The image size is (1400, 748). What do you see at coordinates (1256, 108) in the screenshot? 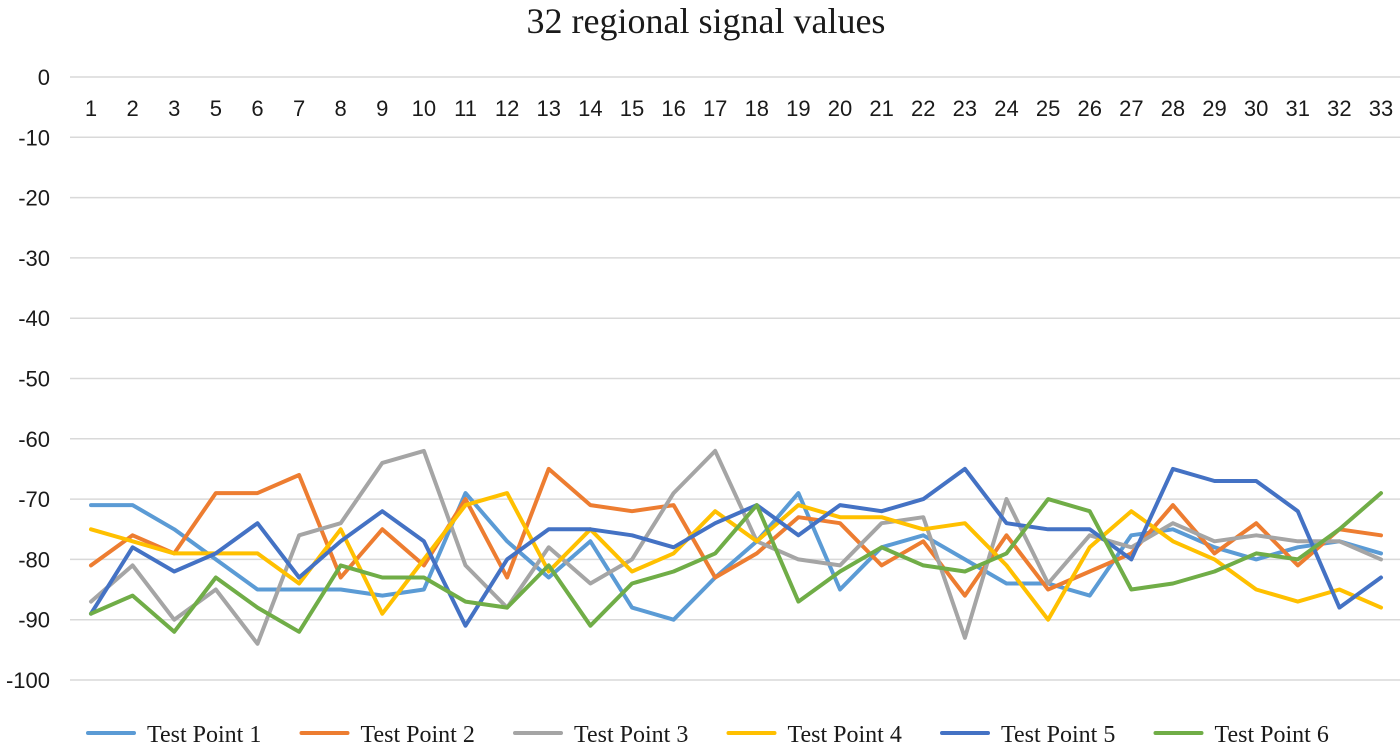
I see `x-tick-label: 30` at bounding box center [1256, 108].